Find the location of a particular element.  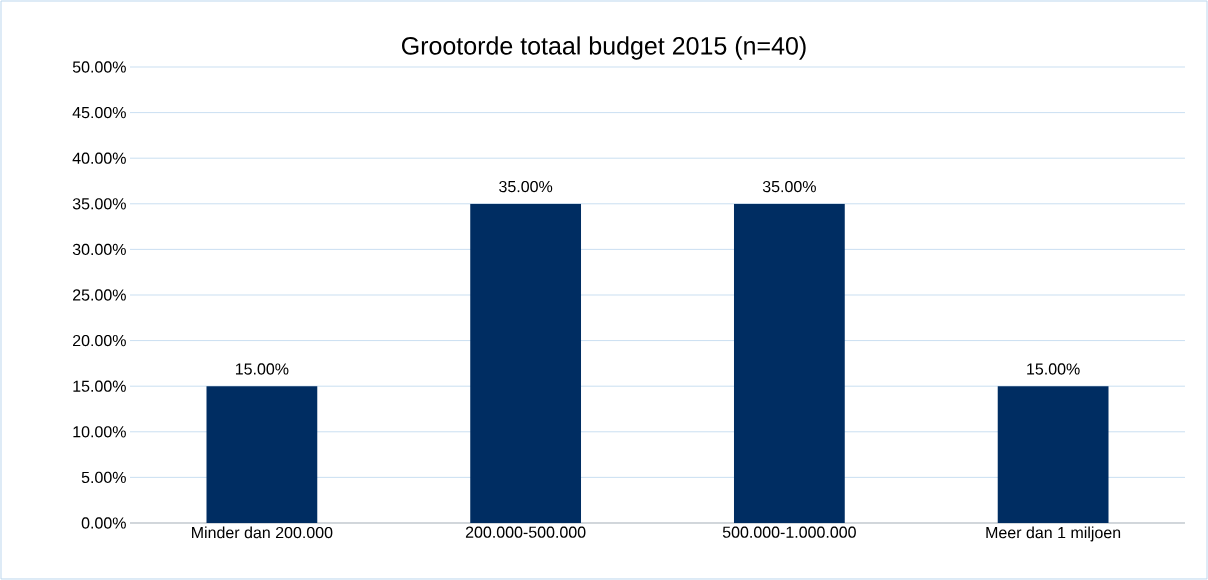

x-tick-label: 500.000-1.000.000 is located at coordinates (789, 532).